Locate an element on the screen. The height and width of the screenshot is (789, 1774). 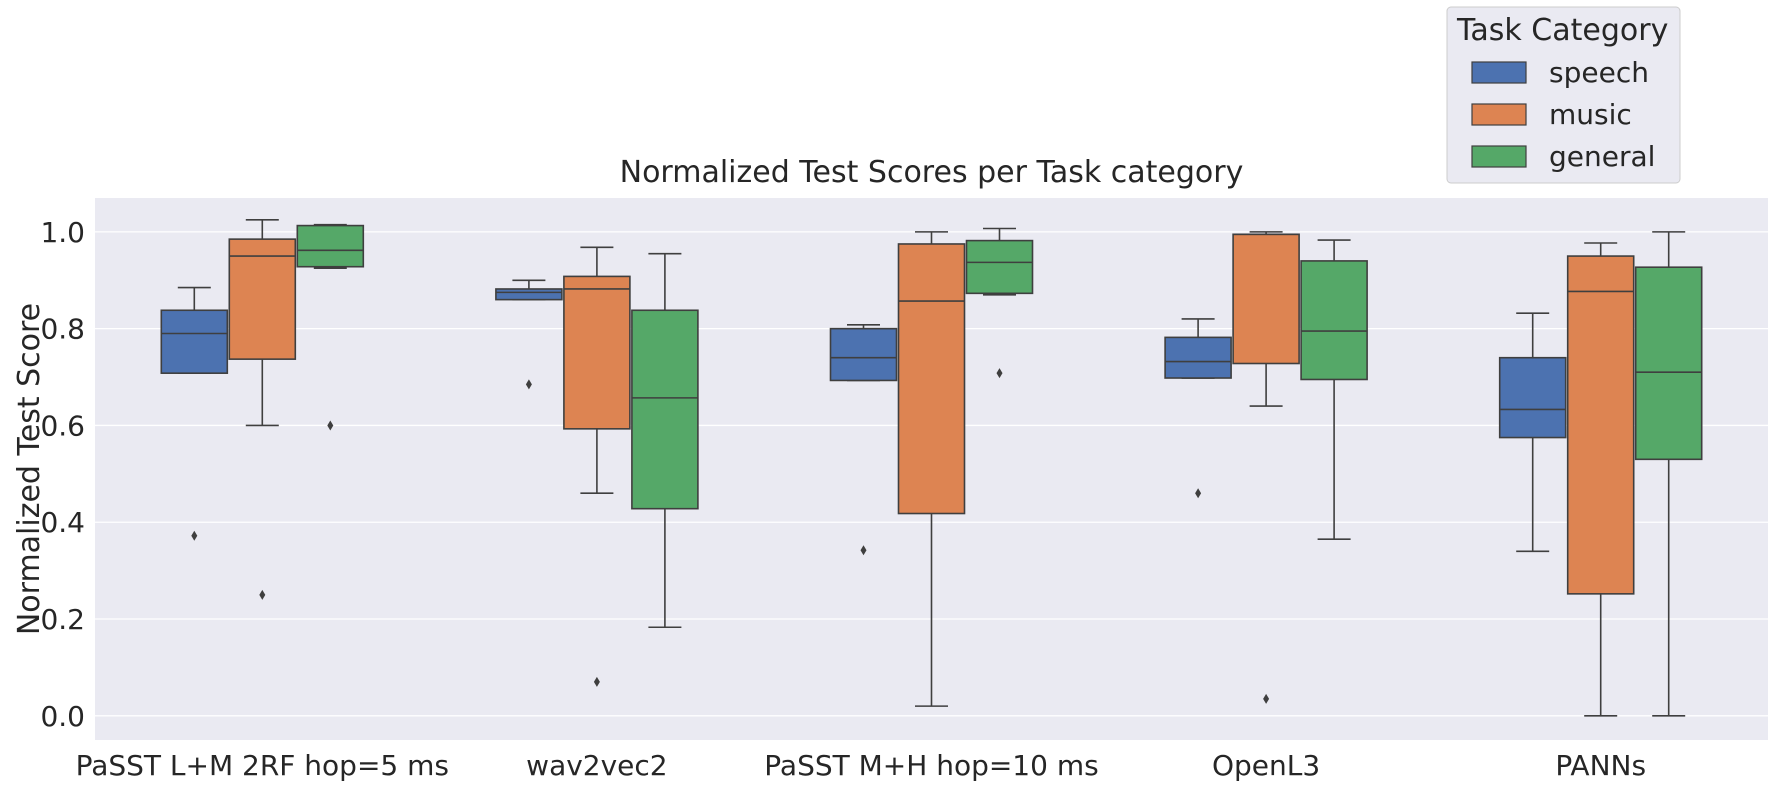
legend-swatch-speech is located at coordinates (1499, 72).